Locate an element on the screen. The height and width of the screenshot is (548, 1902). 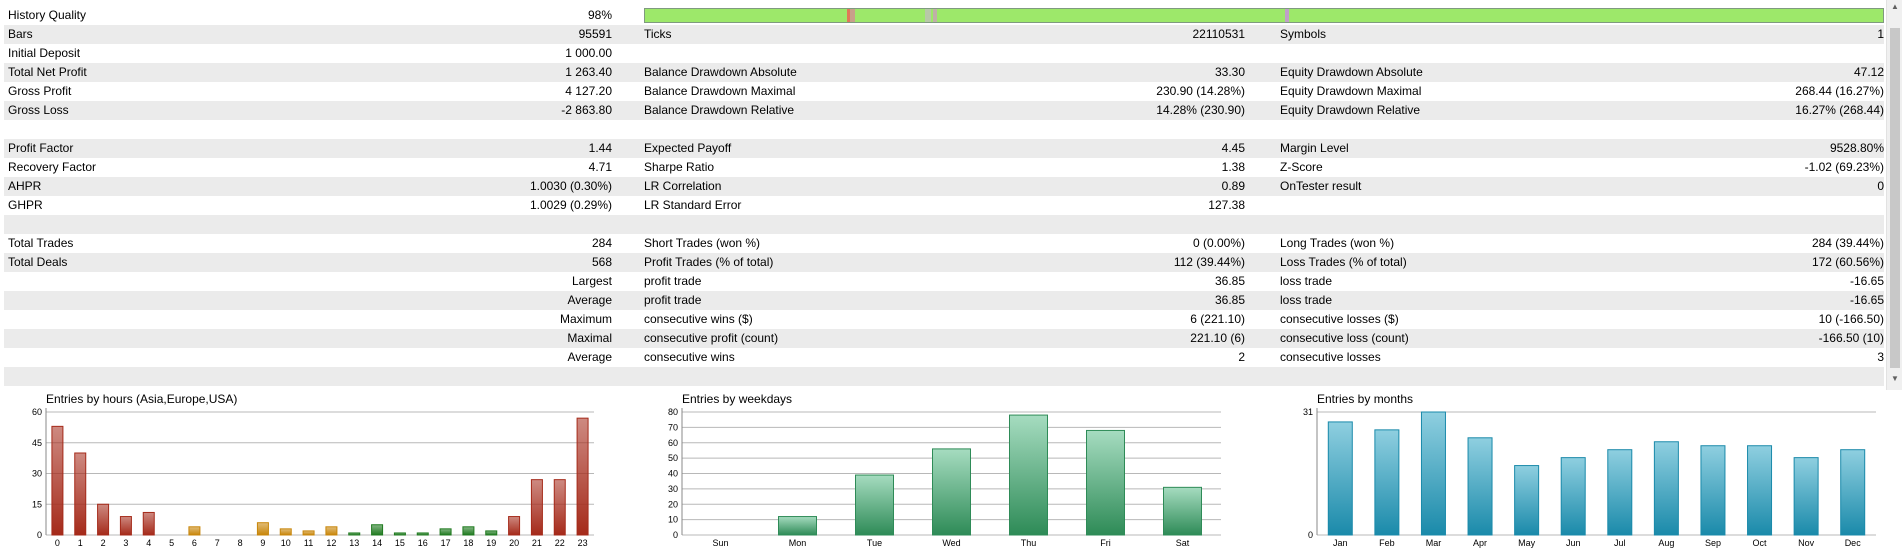
x-tick-label: Dec is located at coordinates (1853, 543).